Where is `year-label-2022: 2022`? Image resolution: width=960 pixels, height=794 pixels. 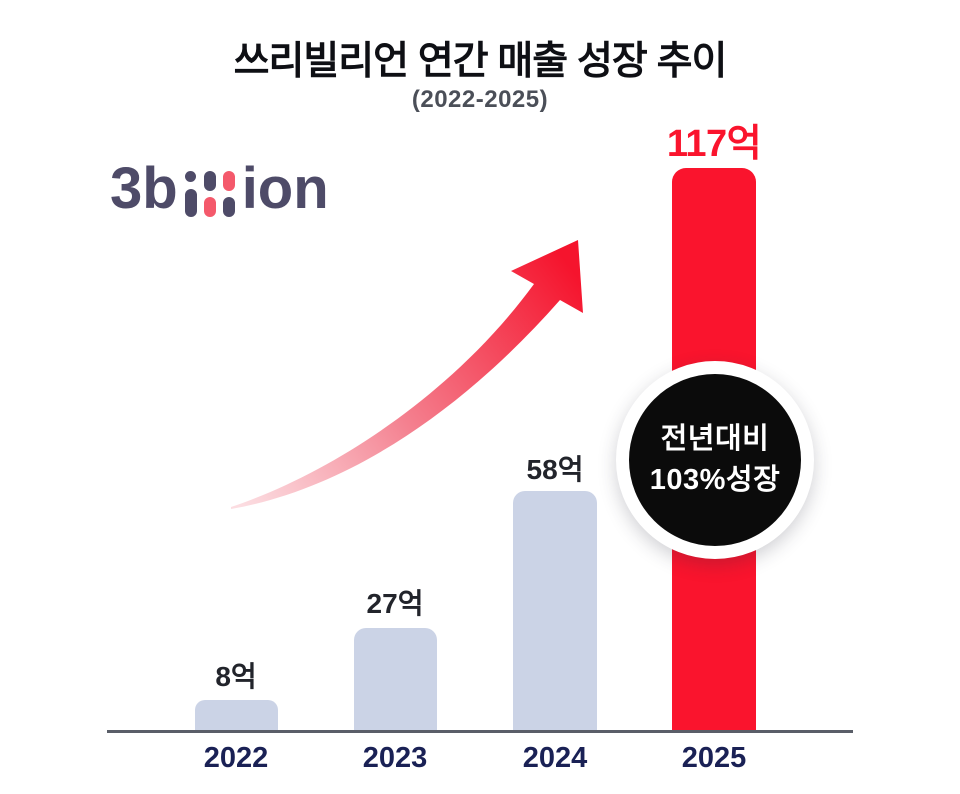
year-label-2022: 2022 is located at coordinates (236, 758).